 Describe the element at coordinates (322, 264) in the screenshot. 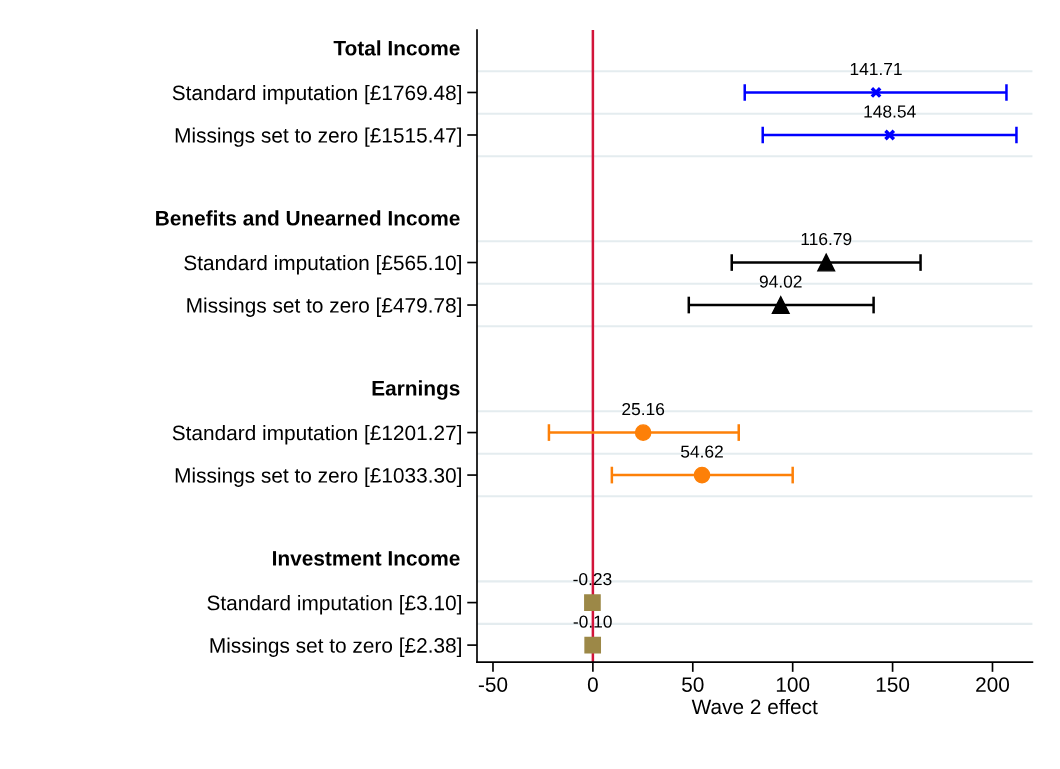

I see `y-tick-label: Standard imputation [£565.10]` at that location.